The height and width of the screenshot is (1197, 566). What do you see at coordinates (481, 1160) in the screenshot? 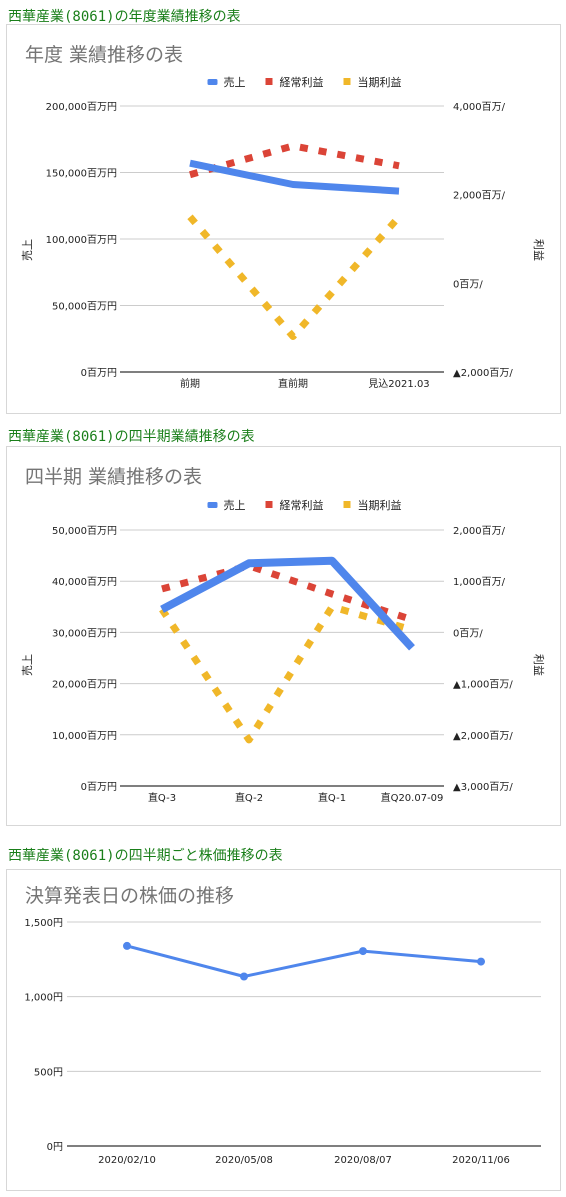
I see `x-tick-label: 2020/11/06` at bounding box center [481, 1160].